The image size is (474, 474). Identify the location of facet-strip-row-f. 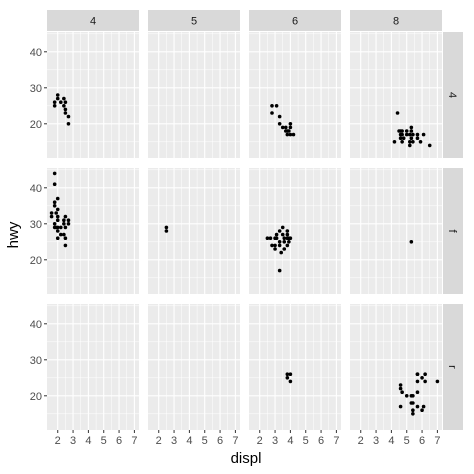
(453, 231).